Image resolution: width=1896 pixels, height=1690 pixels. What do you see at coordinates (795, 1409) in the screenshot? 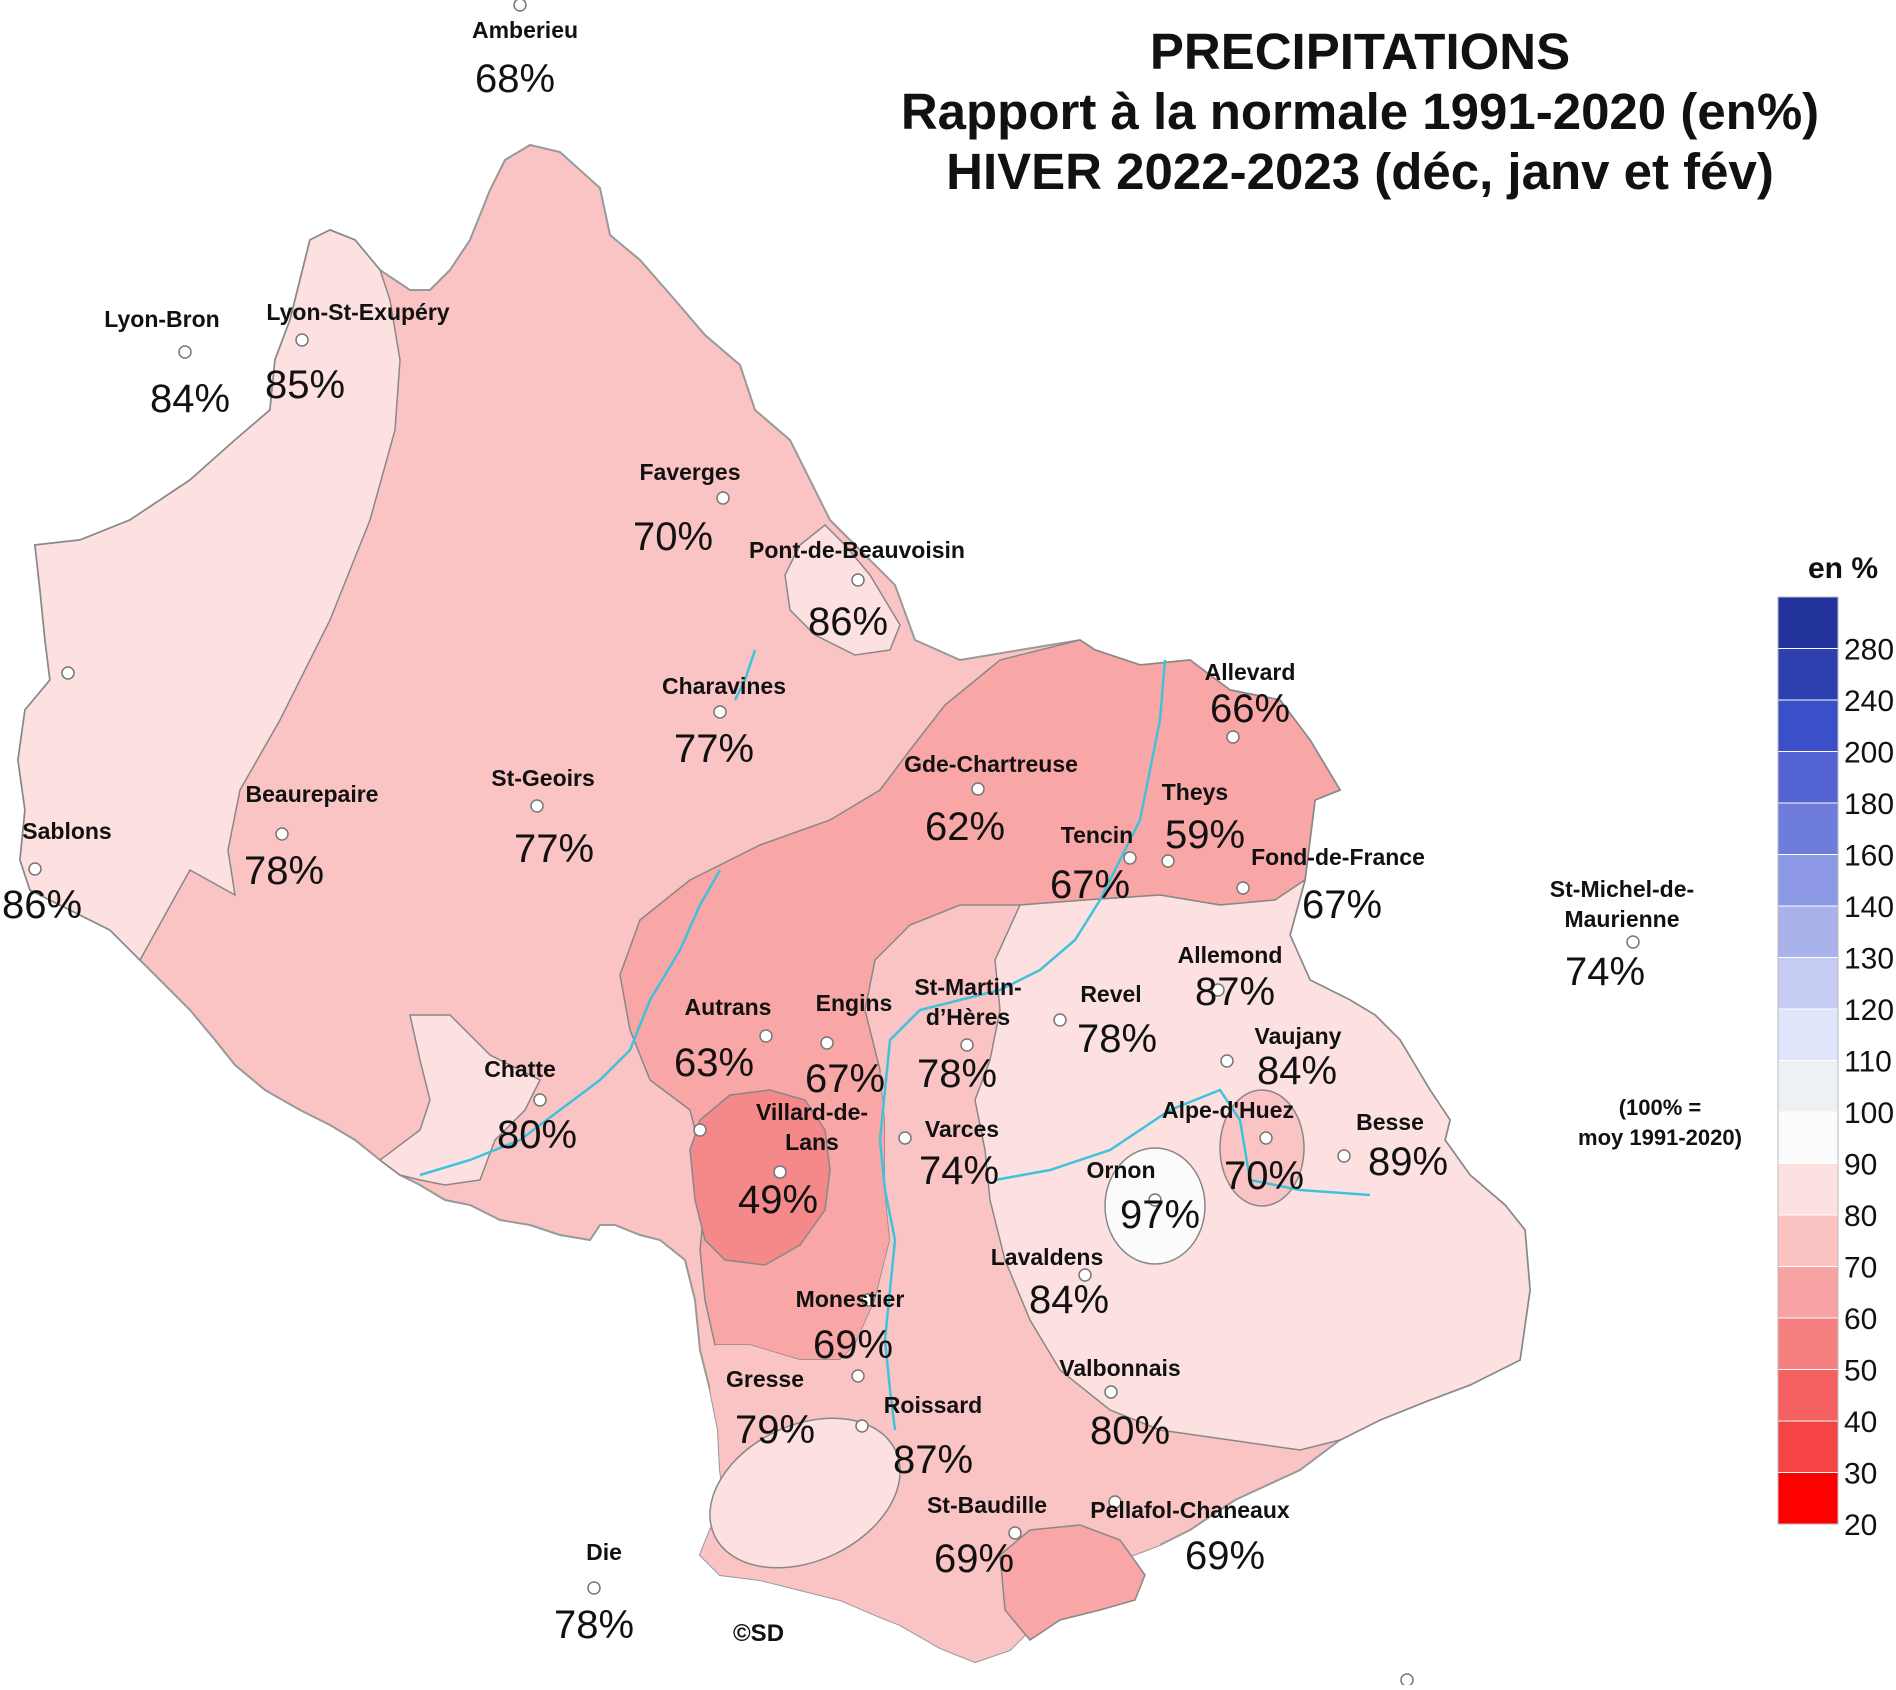
I see `station-gresse: Gresse 79%` at bounding box center [795, 1409].